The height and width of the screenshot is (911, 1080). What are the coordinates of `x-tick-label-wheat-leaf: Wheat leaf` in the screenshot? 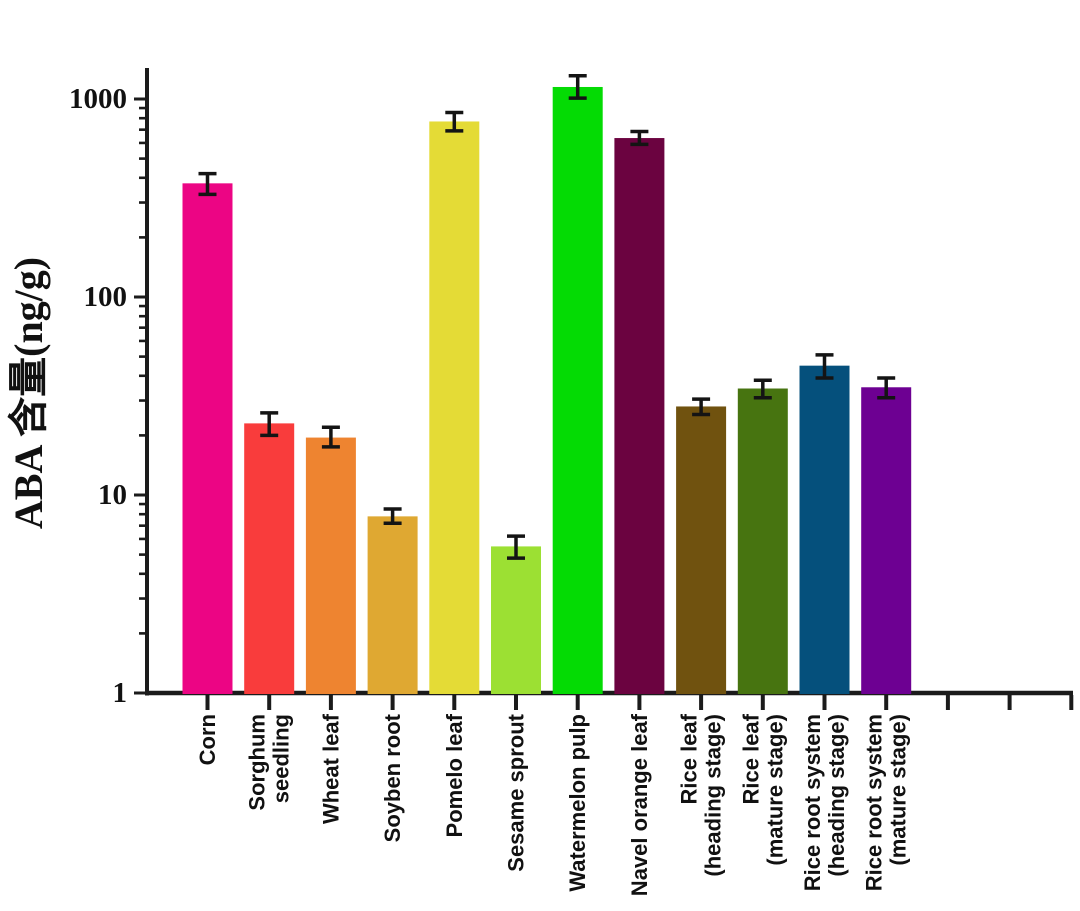 It's located at (330, 768).